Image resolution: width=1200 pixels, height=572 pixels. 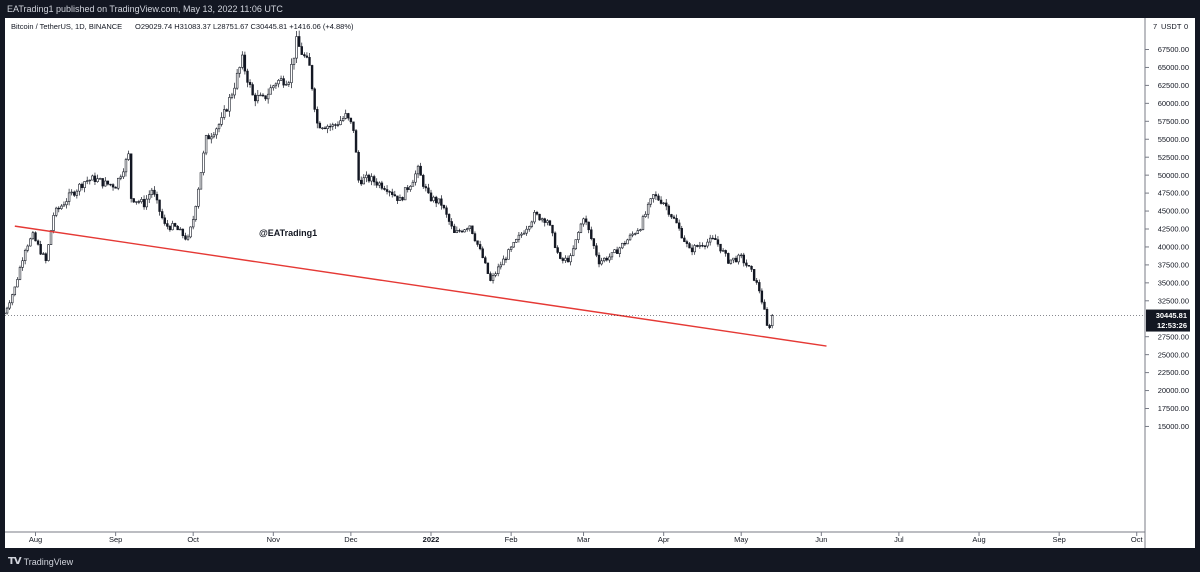 I want to click on tradingview-logo: TV TradingView, so click(x=40, y=562).